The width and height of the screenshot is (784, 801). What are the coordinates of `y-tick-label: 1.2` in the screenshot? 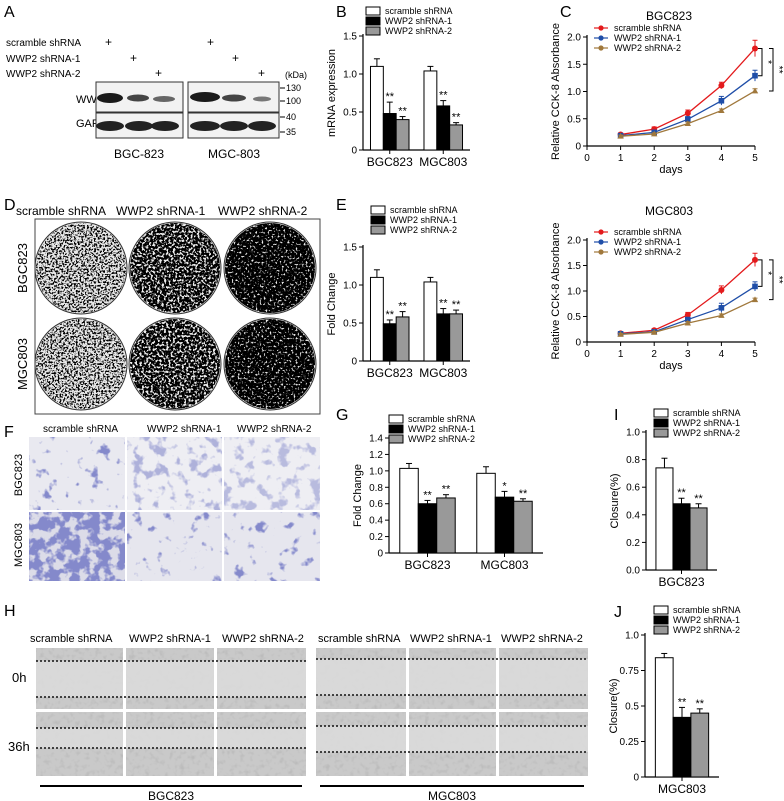 It's located at (376, 455).